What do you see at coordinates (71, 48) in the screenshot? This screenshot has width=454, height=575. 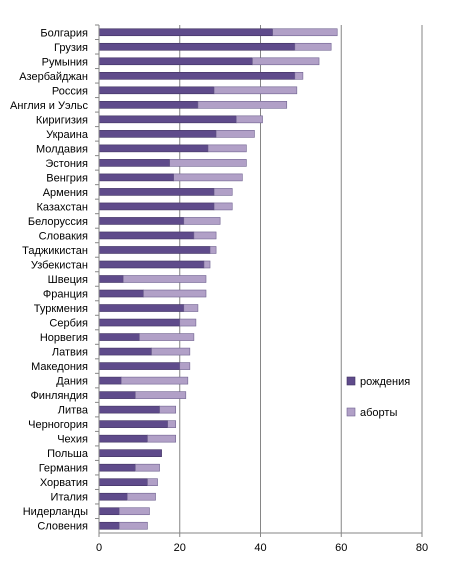 I see `category-label: Грузия` at bounding box center [71, 48].